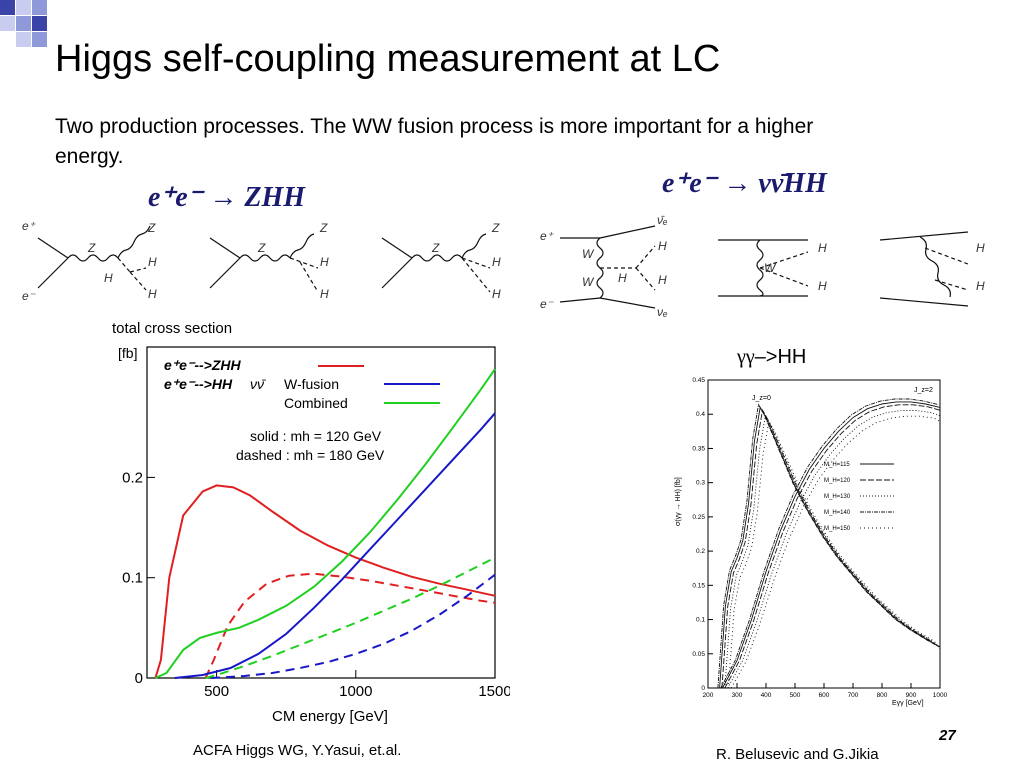  I want to click on plot-frame, so click(321, 512).